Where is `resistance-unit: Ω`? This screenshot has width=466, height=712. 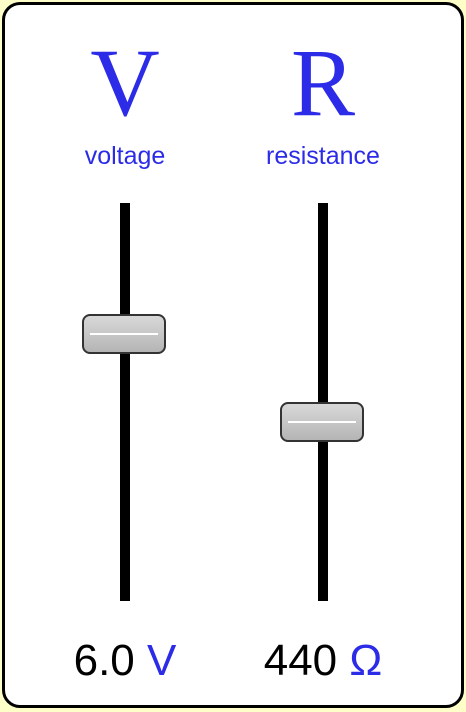
resistance-unit: Ω is located at coordinates (366, 660).